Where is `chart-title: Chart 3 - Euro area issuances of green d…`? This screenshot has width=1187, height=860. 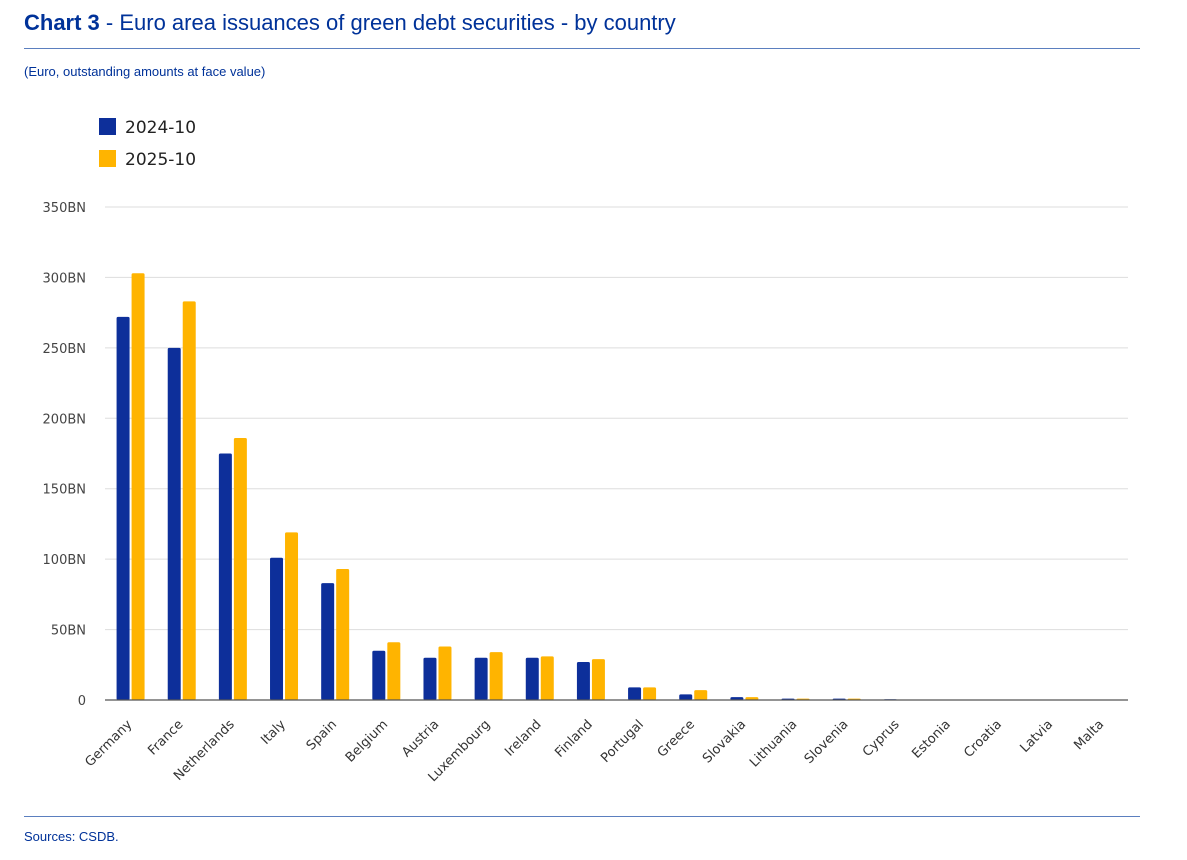
chart-title: Chart 3 - Euro area issuances of green d… is located at coordinates (350, 23).